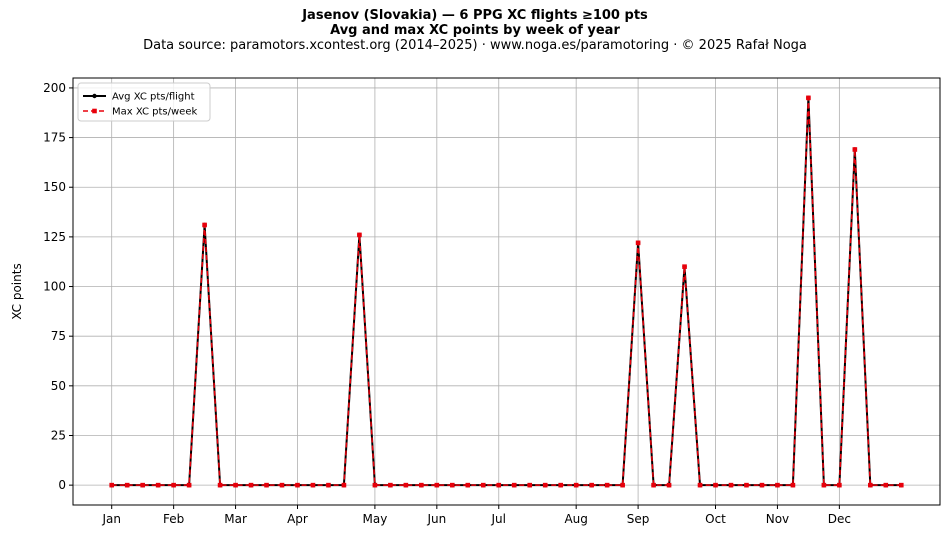 Image resolution: width=950 pixels, height=539 pixels. Describe the element at coordinates (839, 519) in the screenshot. I see `x-tick-label: Dec` at that location.